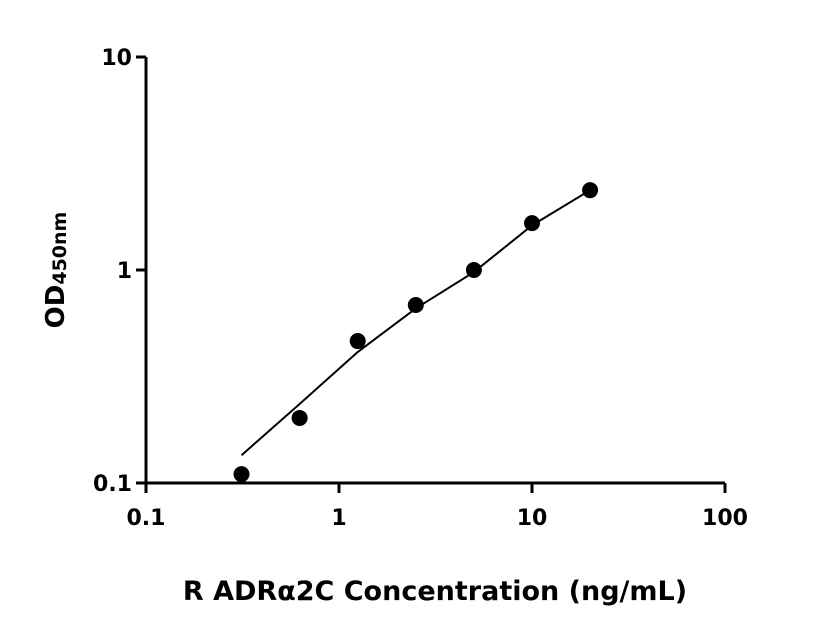  What do you see at coordinates (60, 248) in the screenshot?
I see `y-label-subscript: 450nm` at bounding box center [60, 248].